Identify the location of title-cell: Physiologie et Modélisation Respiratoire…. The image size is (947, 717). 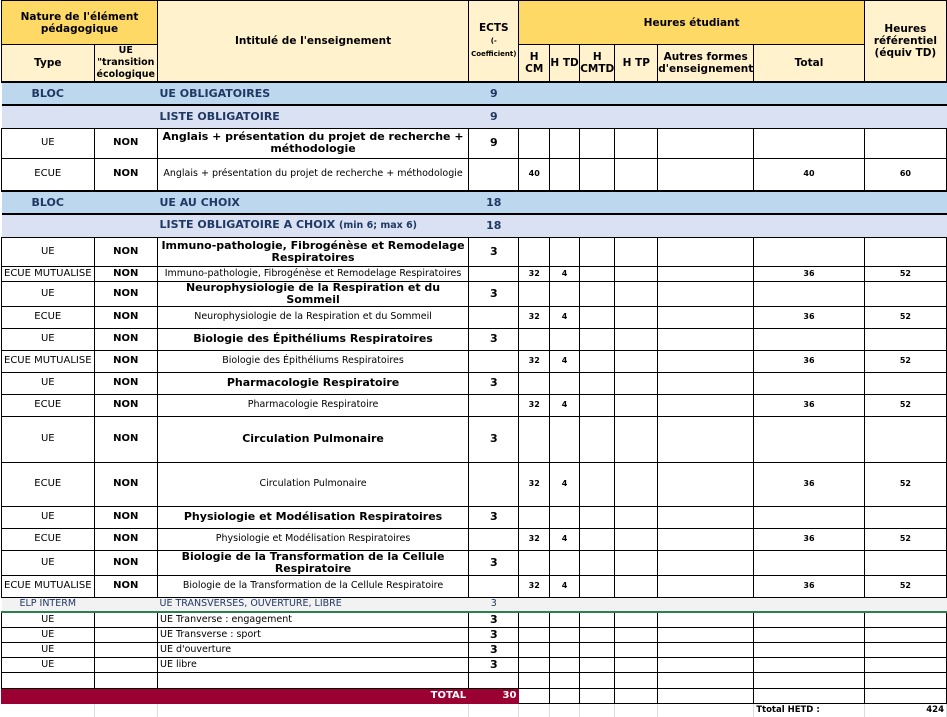
(313, 517).